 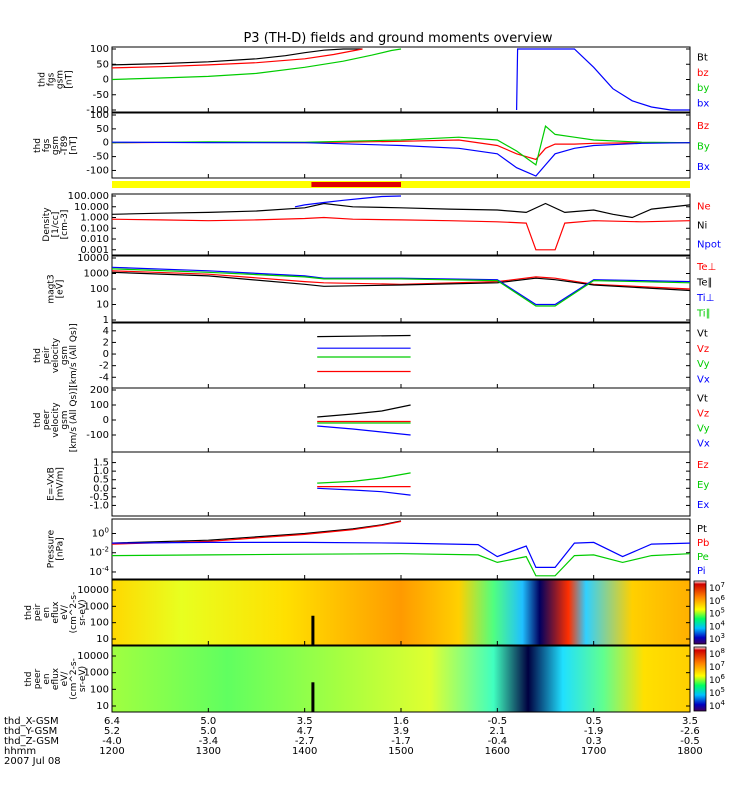 What do you see at coordinates (709, 245) in the screenshot?
I see `legend-Npot: Npot` at bounding box center [709, 245].